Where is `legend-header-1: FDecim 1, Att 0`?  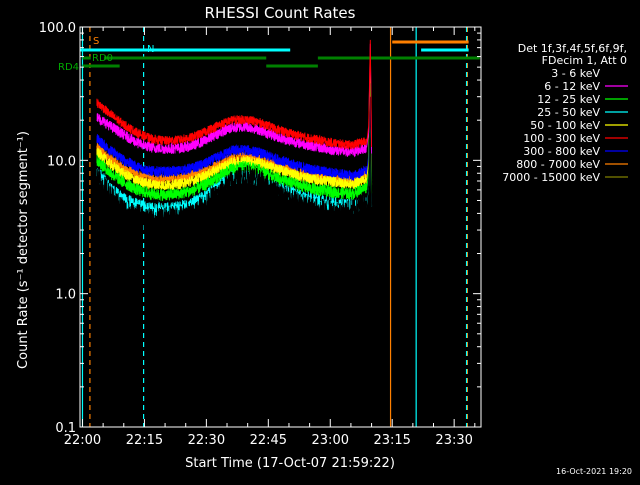 legend-header-1: FDecim 1, Att 0 is located at coordinates (584, 60).